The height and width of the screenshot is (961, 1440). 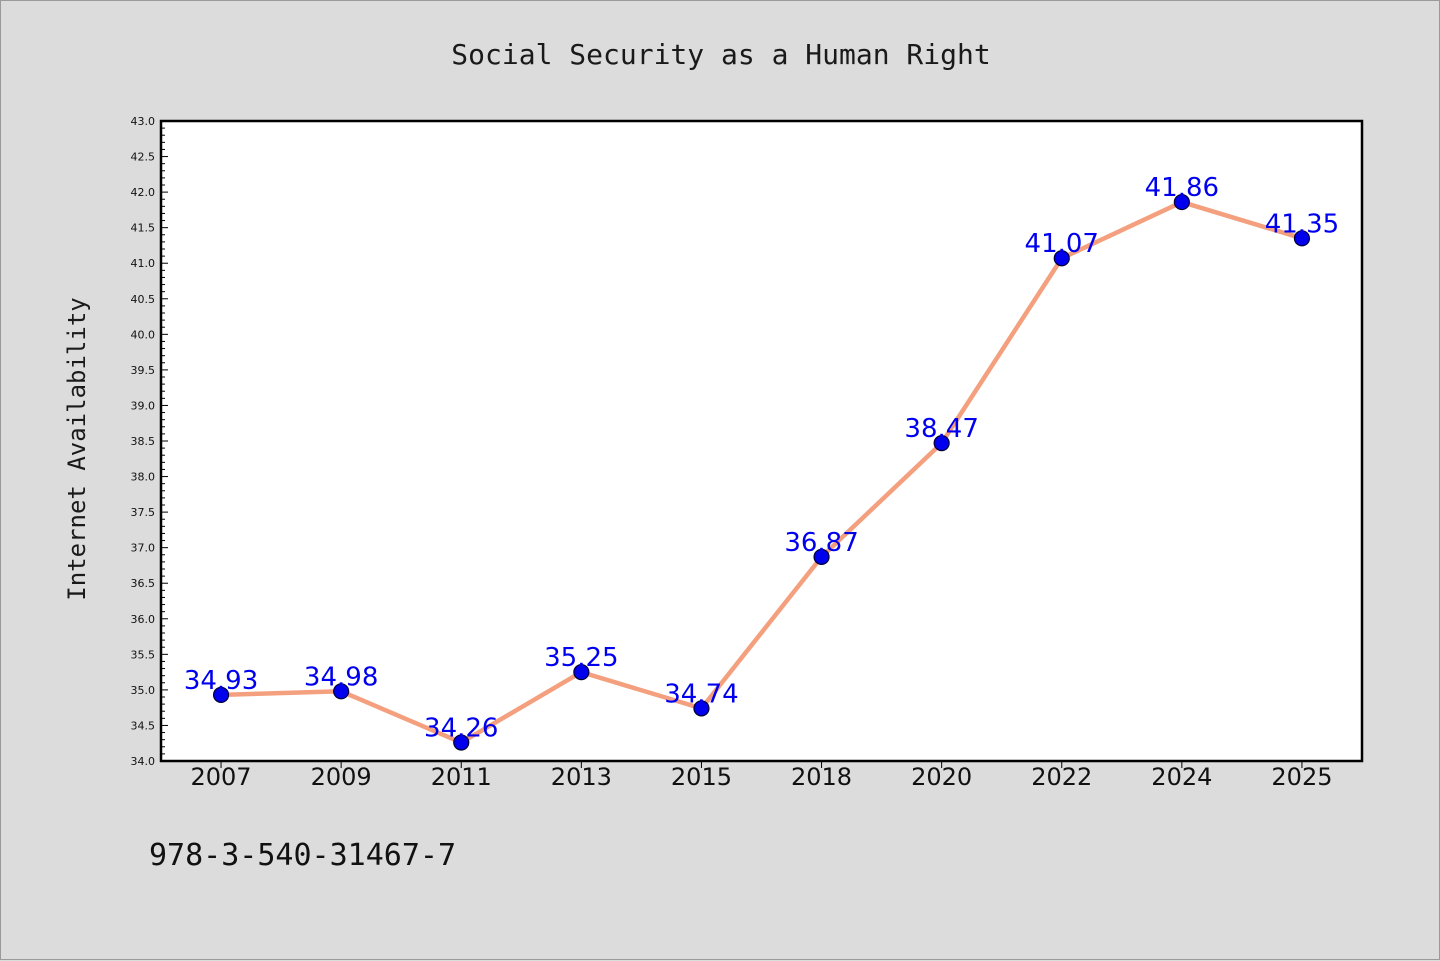 I want to click on data-label: 38.47, so click(x=941, y=429).